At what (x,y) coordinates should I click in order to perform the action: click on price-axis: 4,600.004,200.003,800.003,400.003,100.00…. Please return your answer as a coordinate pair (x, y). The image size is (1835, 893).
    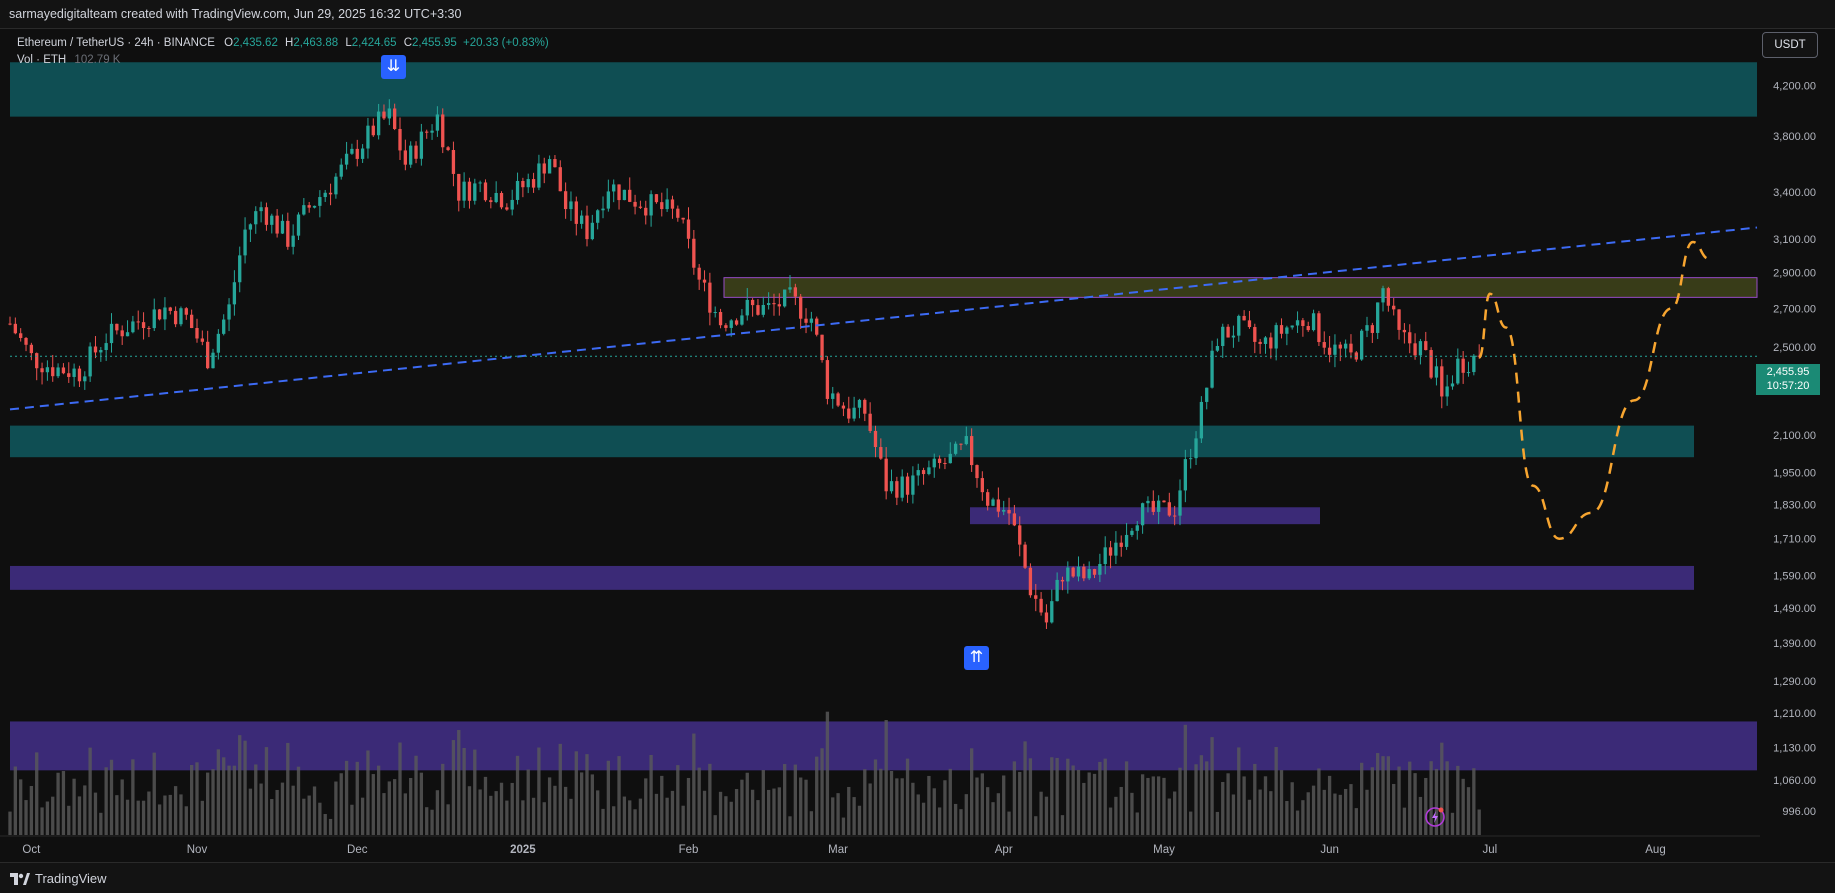
    Looking at the image, I should click on (1797, 445).